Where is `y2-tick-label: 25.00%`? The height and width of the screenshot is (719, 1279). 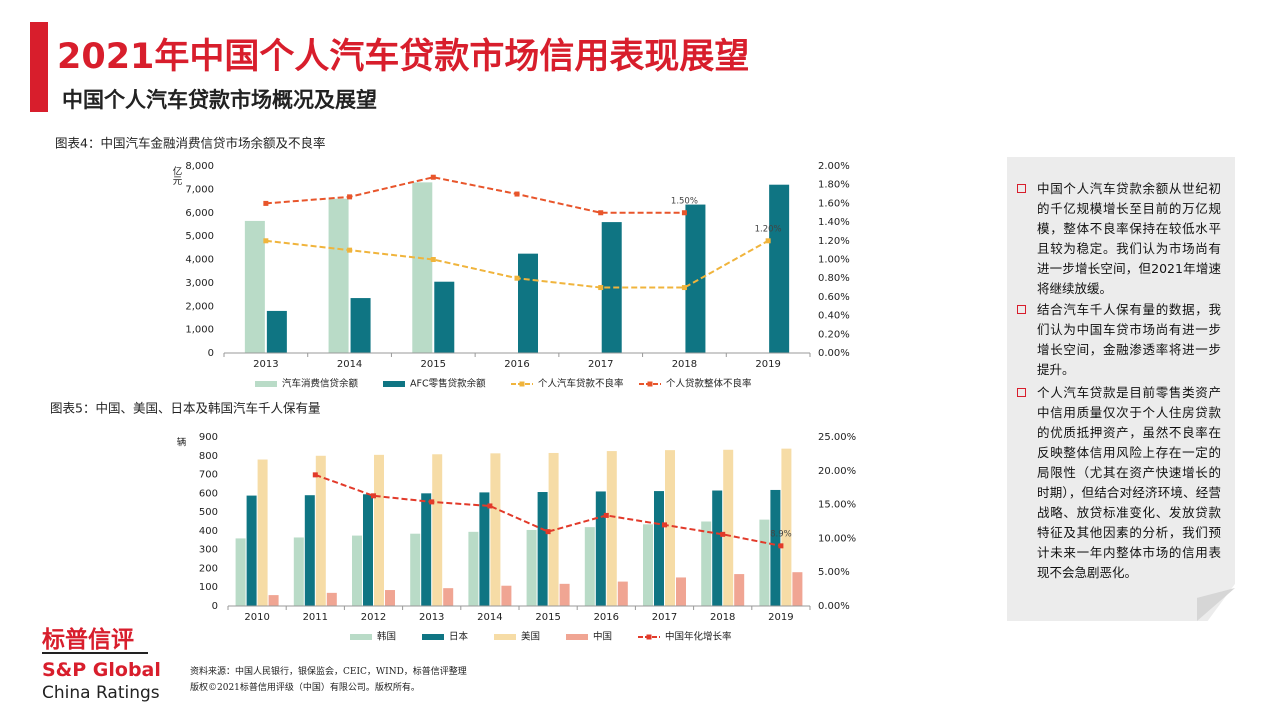
y2-tick-label: 25.00% is located at coordinates (837, 437).